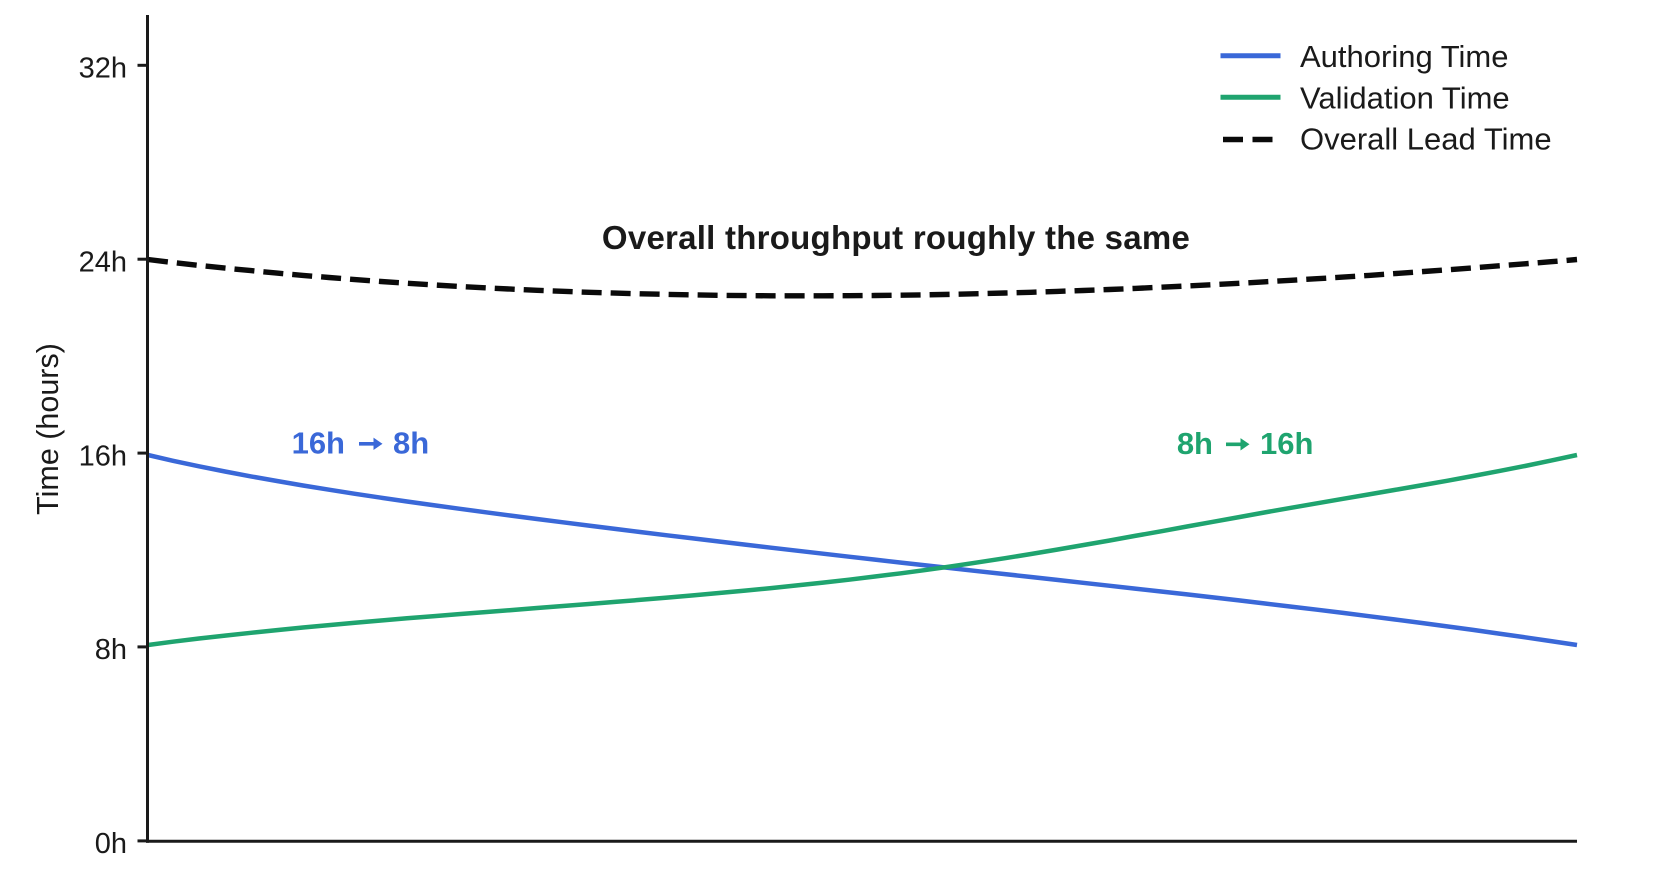 Image resolution: width=1668 pixels, height=874 pixels. I want to click on svg-text: Validation Time, so click(1405, 97).